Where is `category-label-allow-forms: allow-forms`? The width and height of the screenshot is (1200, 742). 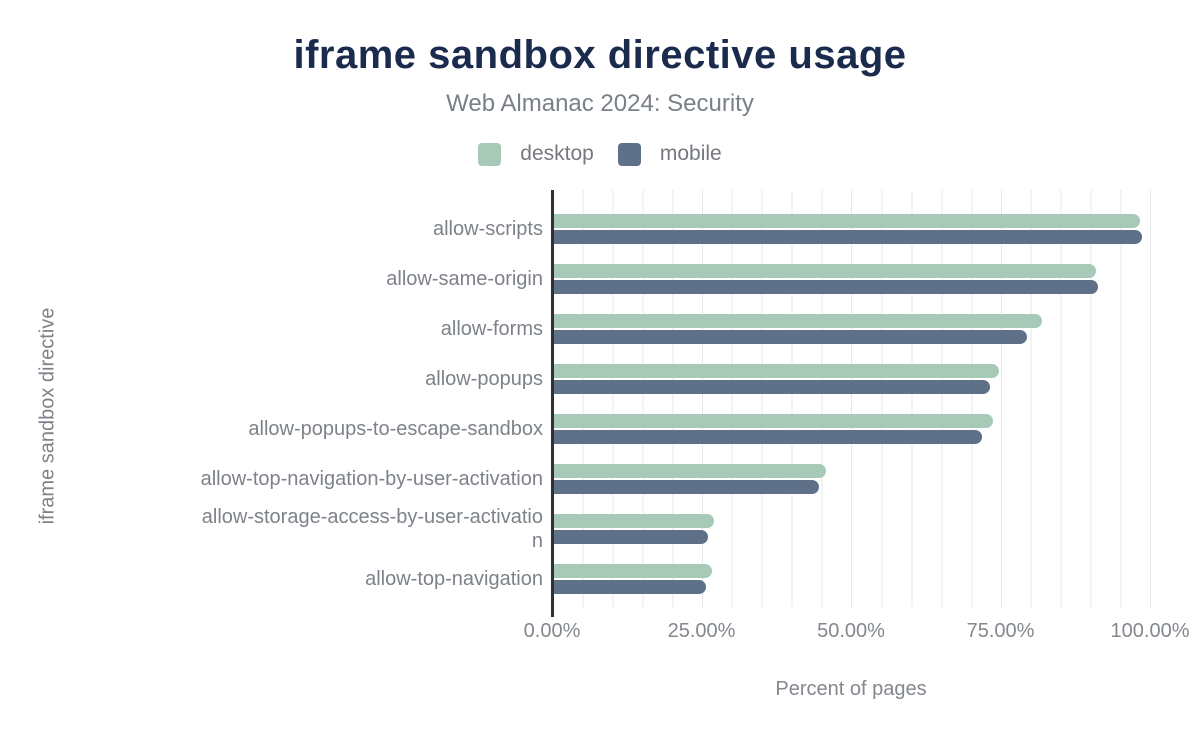 category-label-allow-forms: allow-forms is located at coordinates (491, 329).